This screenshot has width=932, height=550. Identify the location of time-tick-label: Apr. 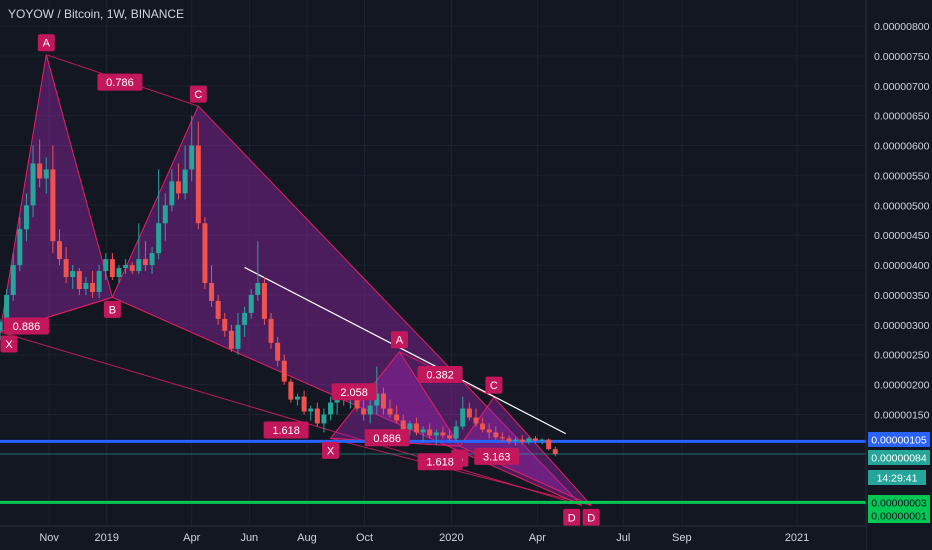
(537, 538).